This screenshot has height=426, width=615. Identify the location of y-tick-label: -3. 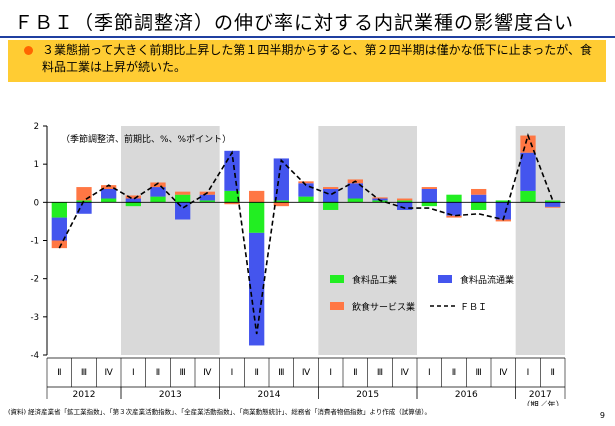
(35, 318).